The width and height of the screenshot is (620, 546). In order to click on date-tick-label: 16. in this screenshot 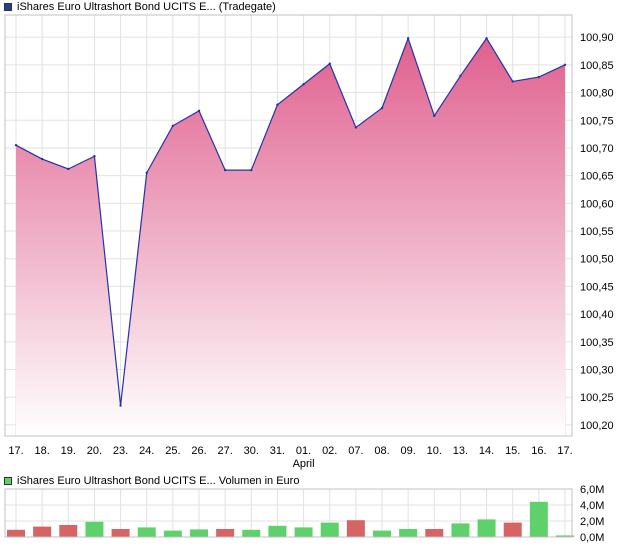, I will do `click(538, 451)`.